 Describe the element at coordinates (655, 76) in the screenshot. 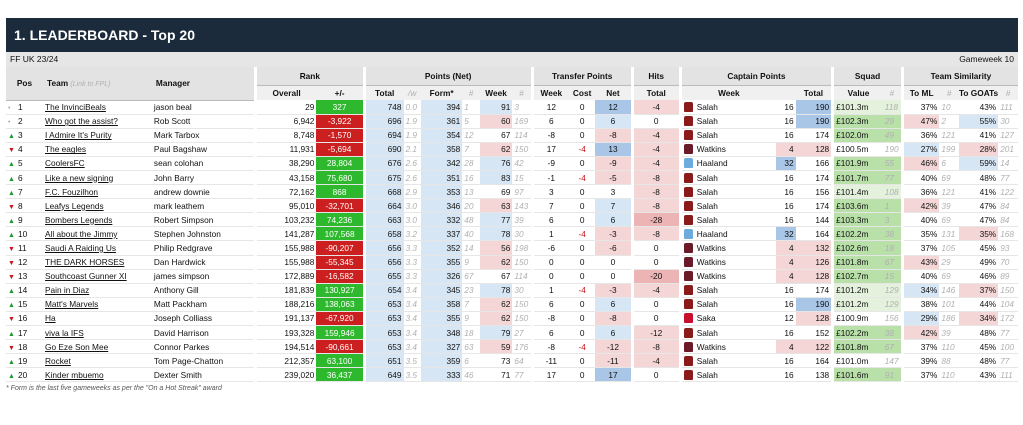

I see `group-hits: Hits` at that location.